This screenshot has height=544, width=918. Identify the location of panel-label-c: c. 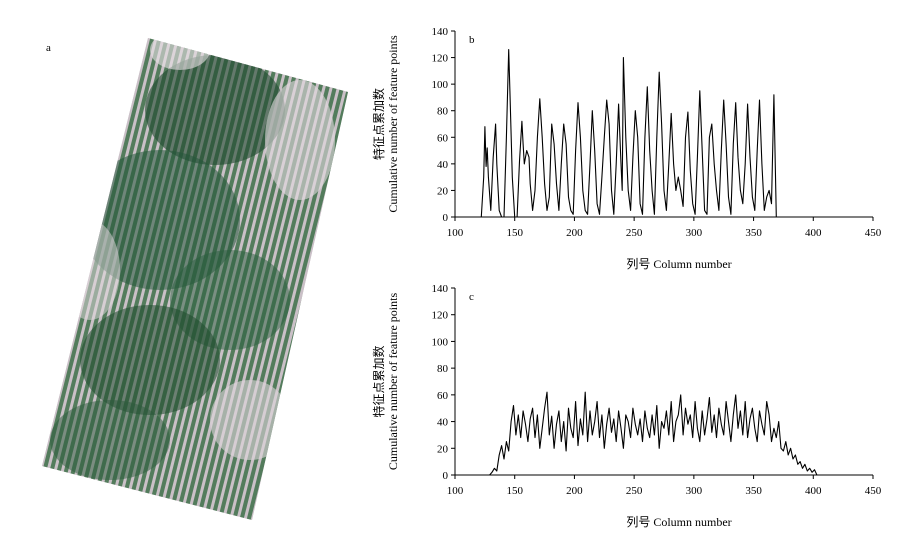
(471, 297).